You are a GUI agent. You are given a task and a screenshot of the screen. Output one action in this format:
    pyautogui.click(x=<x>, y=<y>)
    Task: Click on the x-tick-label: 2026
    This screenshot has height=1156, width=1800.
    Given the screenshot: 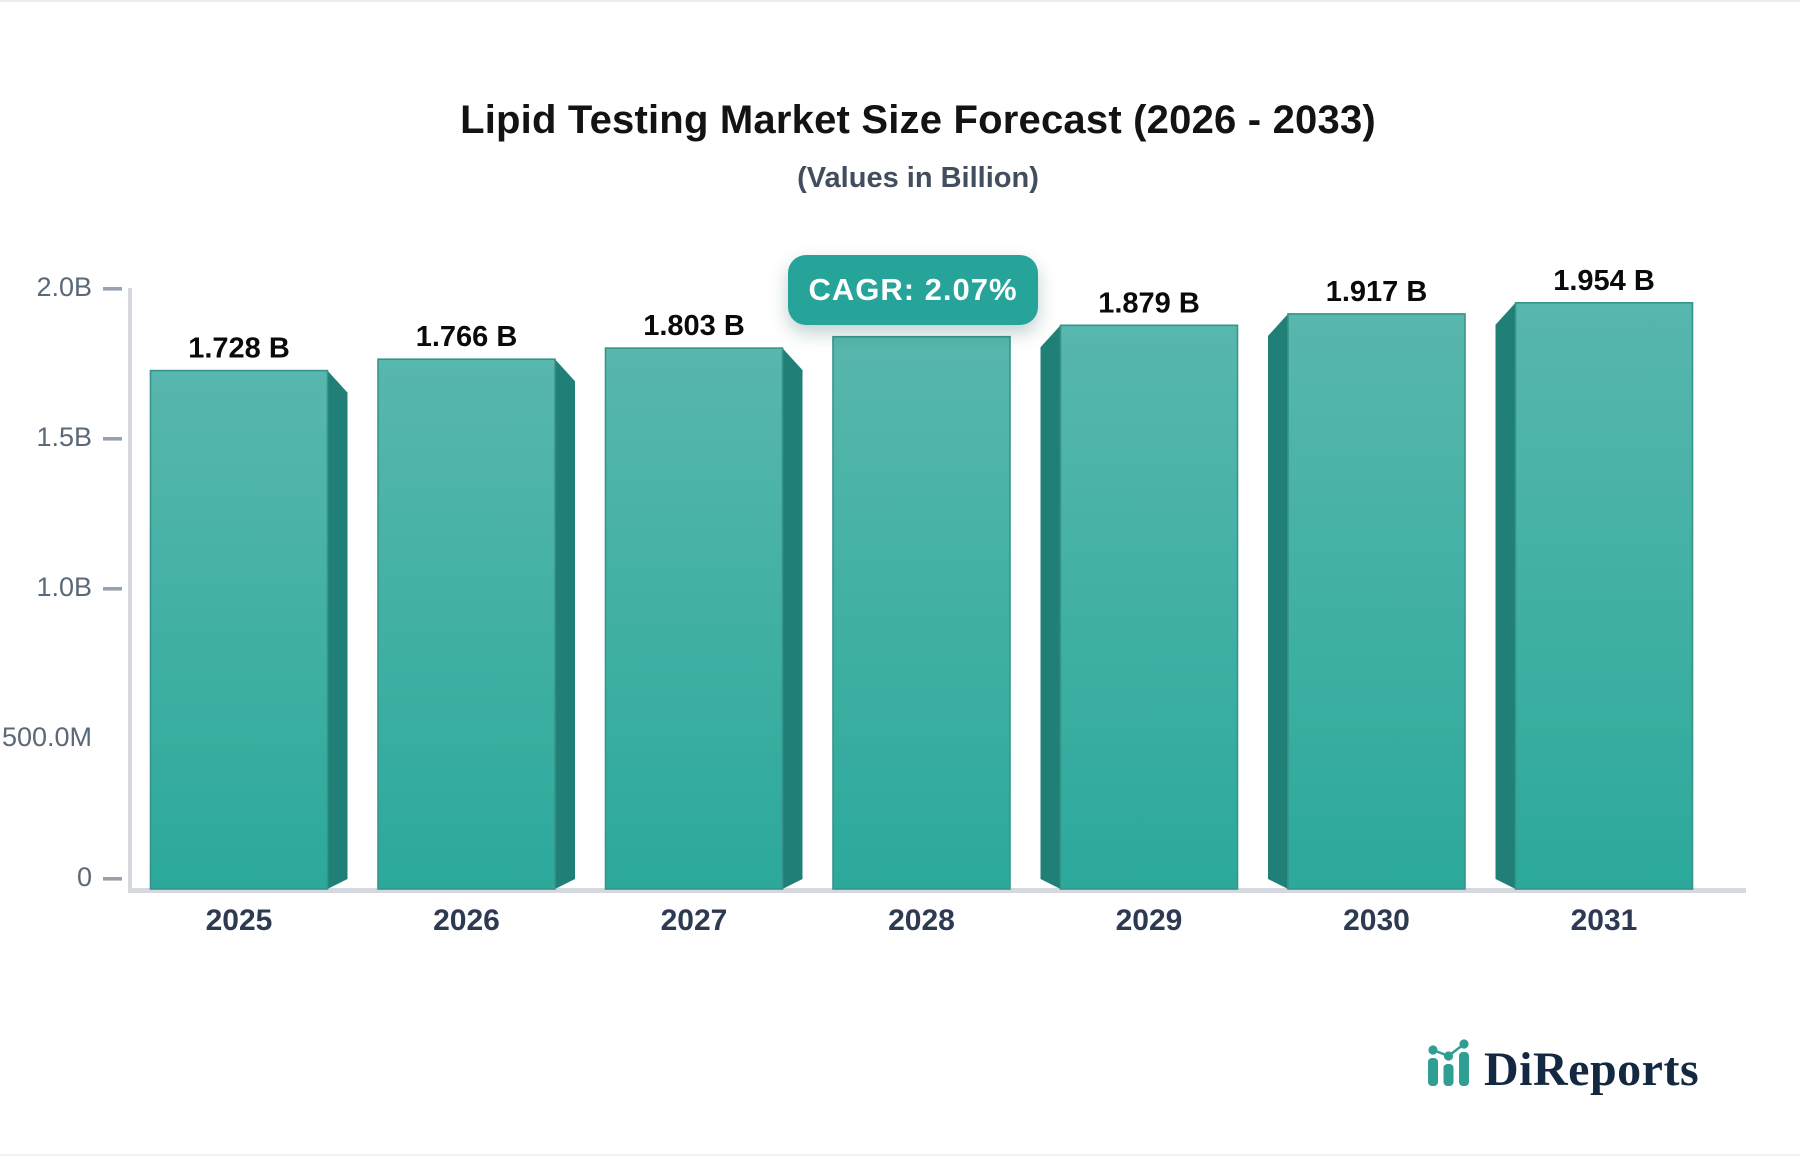 What is the action you would take?
    pyautogui.click(x=466, y=920)
    